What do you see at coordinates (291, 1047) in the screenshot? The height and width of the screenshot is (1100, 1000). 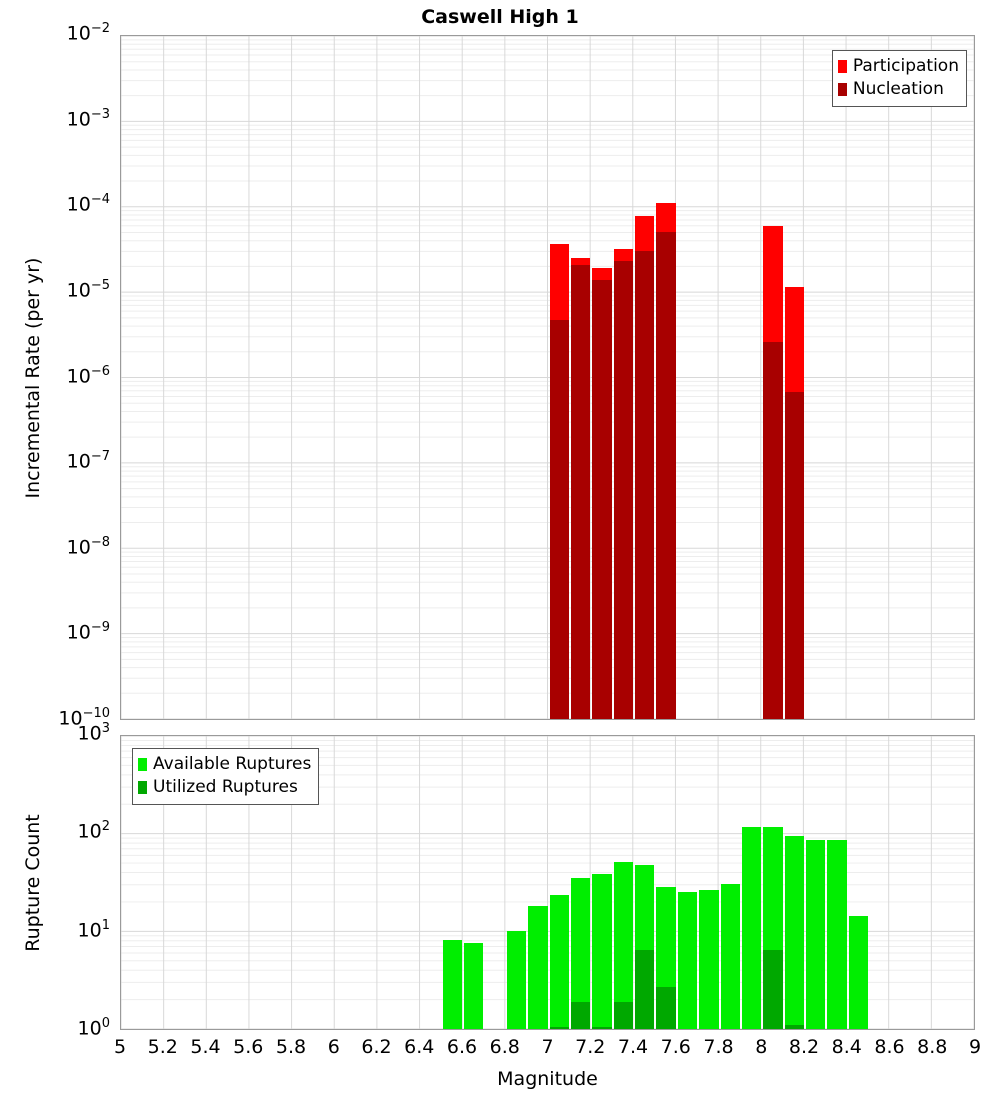 I see `x-tick-label: 5.8` at bounding box center [291, 1047].